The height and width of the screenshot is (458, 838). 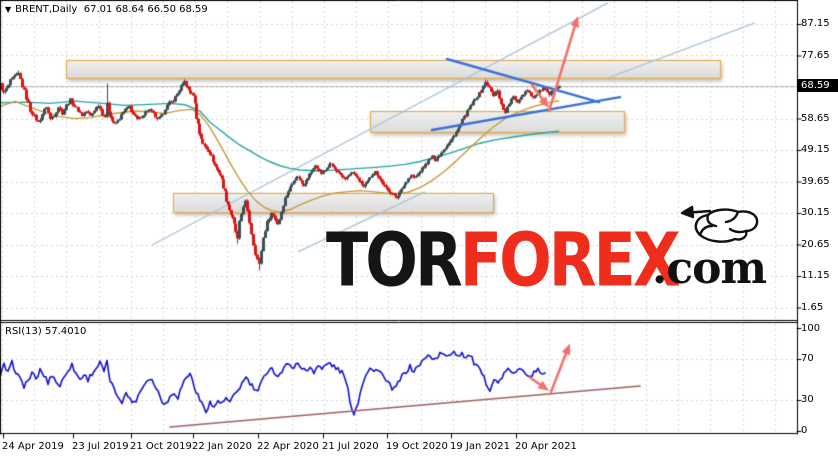 I want to click on price-axis-label: 11.15, so click(x=815, y=275).